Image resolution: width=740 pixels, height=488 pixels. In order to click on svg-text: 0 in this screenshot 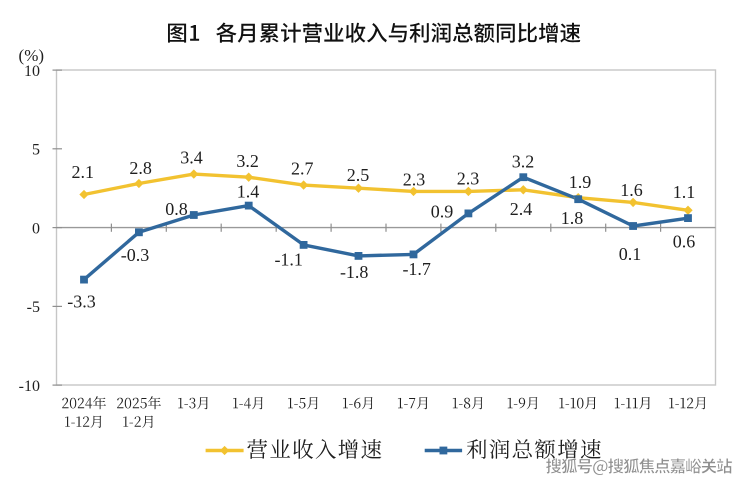, I will do `click(36, 228)`.